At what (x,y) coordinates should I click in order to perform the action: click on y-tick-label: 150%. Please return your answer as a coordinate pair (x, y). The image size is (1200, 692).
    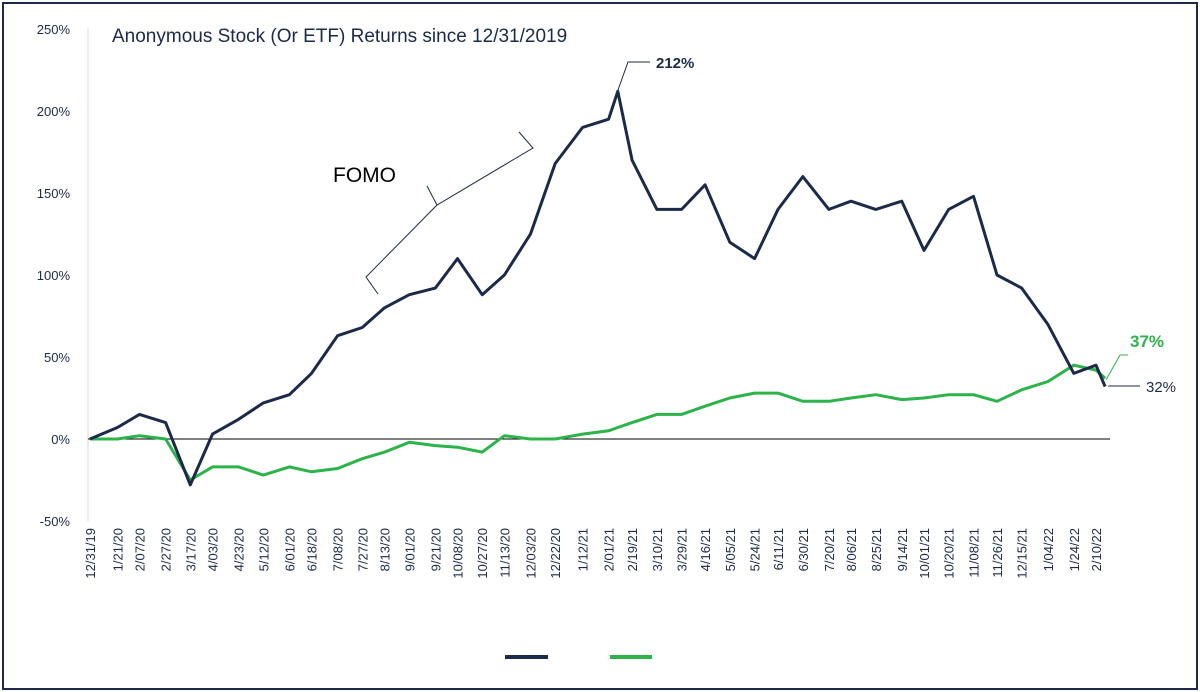
    Looking at the image, I should click on (54, 193).